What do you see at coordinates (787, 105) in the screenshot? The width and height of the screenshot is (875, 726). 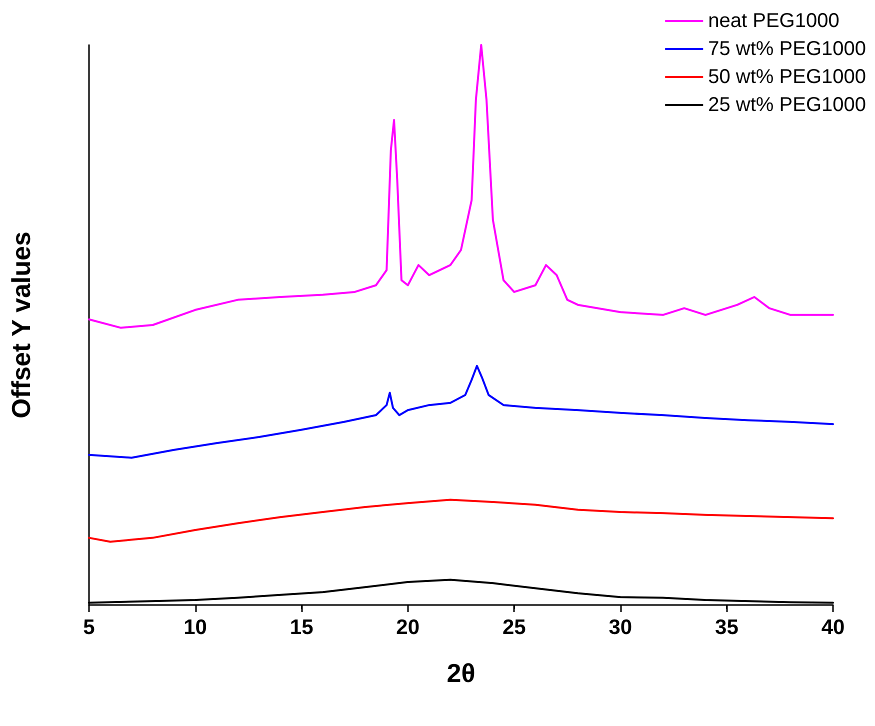 I see `legend-label: 25 wt% PEG1000` at bounding box center [787, 105].